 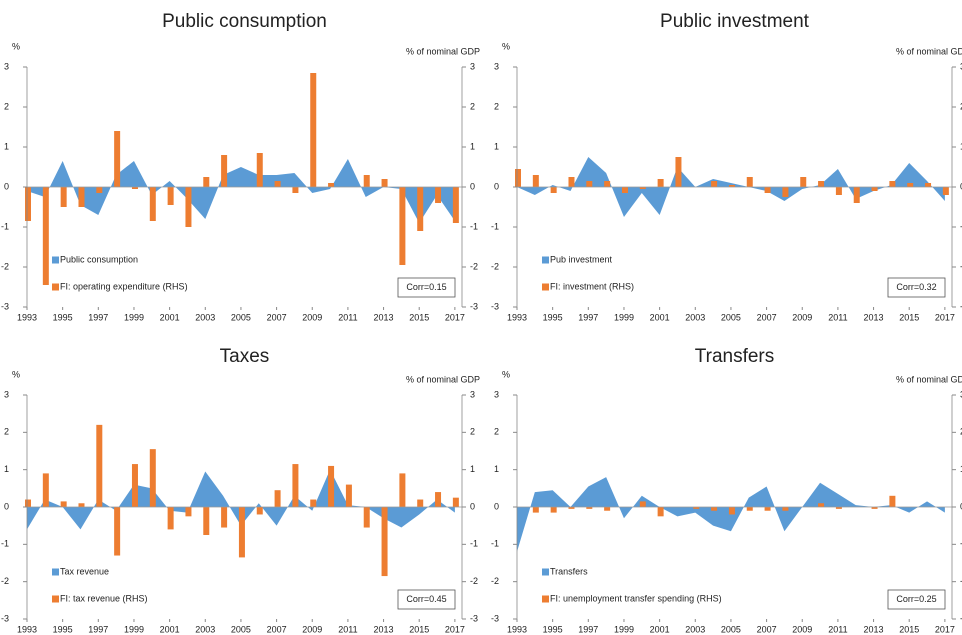 What do you see at coordinates (134, 317) in the screenshot?
I see `x-tick-label: 1999` at bounding box center [134, 317].